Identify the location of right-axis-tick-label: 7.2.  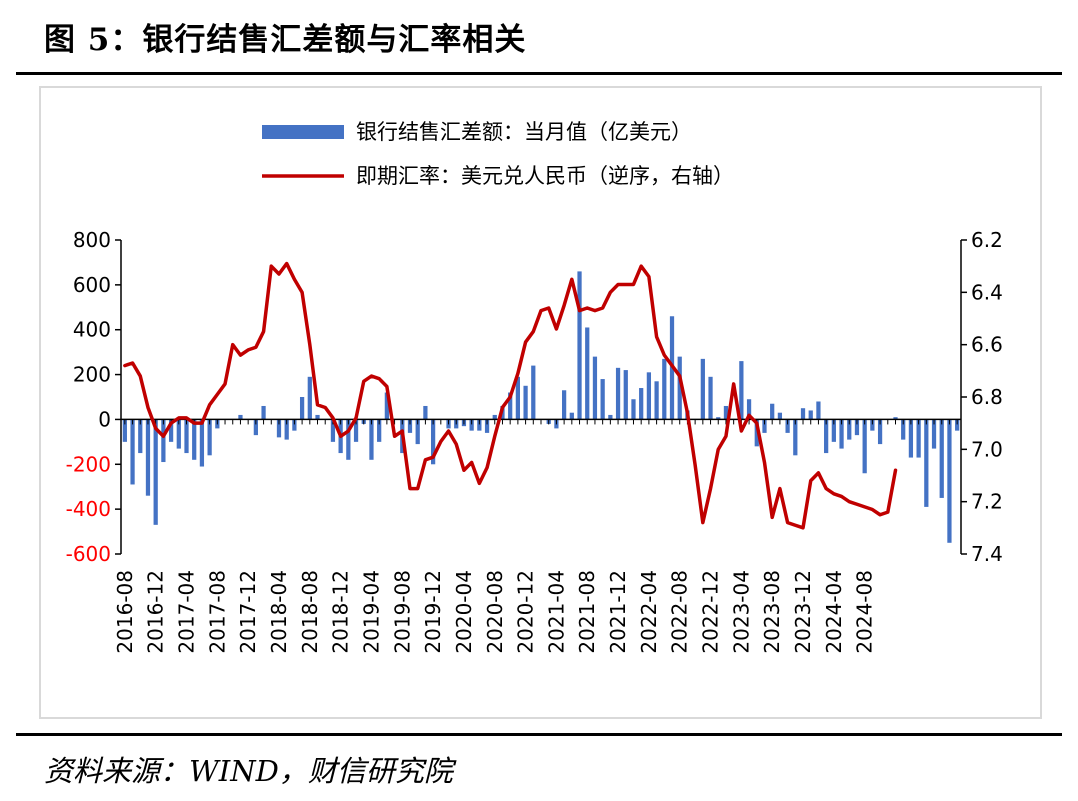
(987, 502).